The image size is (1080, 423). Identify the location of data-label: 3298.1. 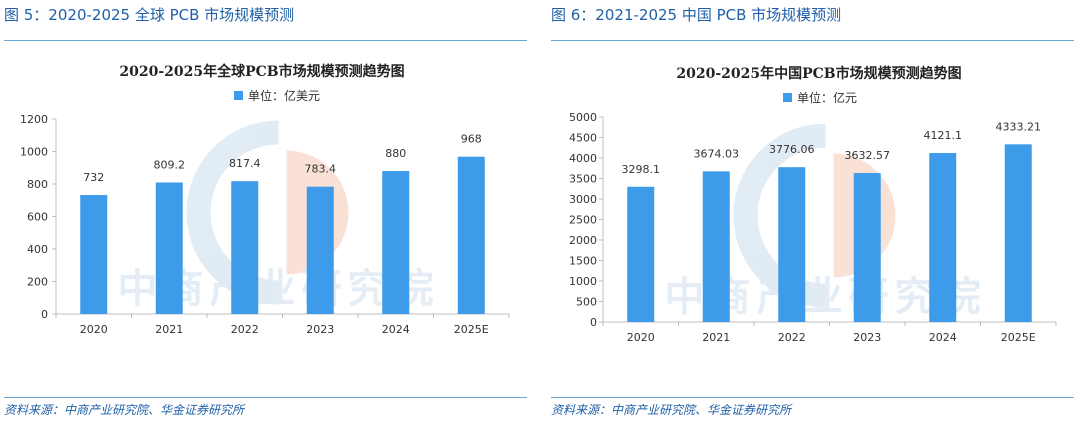
(641, 169).